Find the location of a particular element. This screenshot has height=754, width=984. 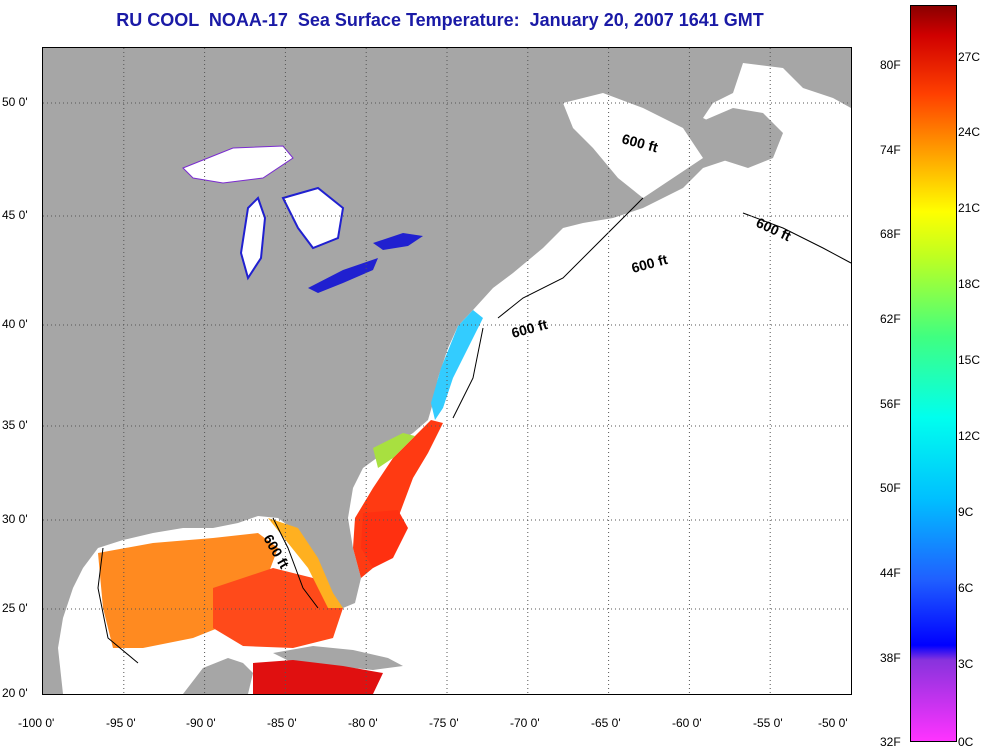

colorbar-label-f: 32F is located at coordinates (890, 742).